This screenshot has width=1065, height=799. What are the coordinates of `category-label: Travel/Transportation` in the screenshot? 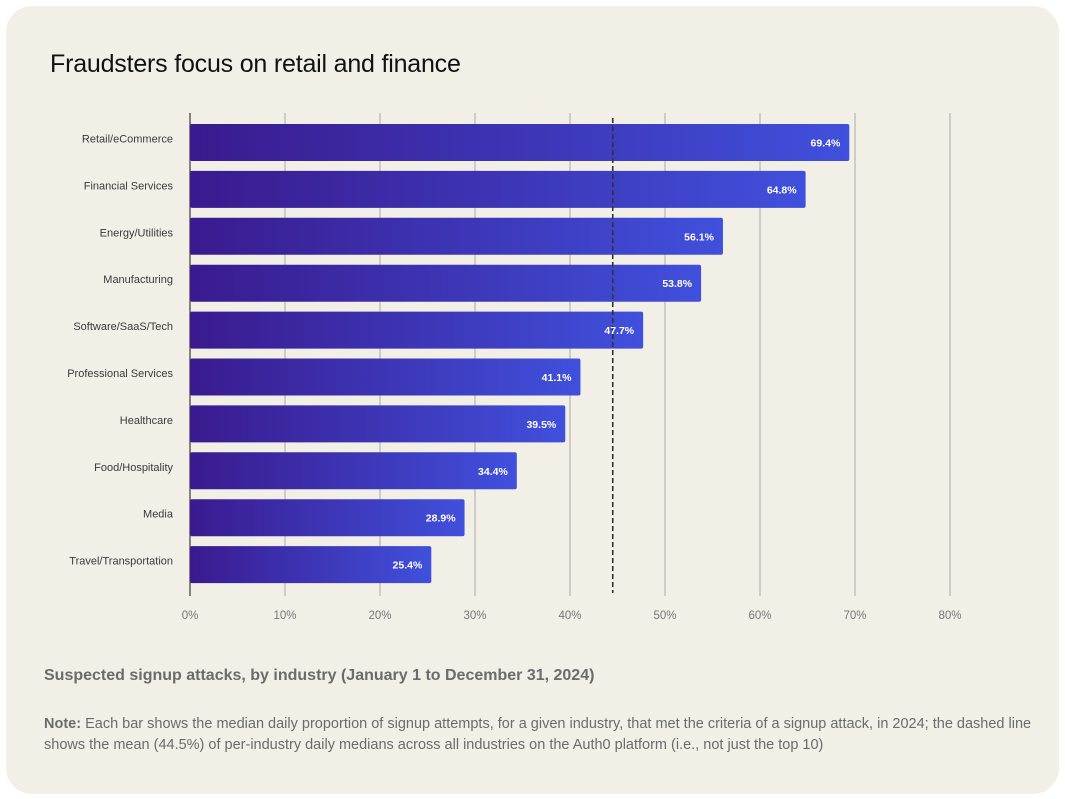 It's located at (121, 562).